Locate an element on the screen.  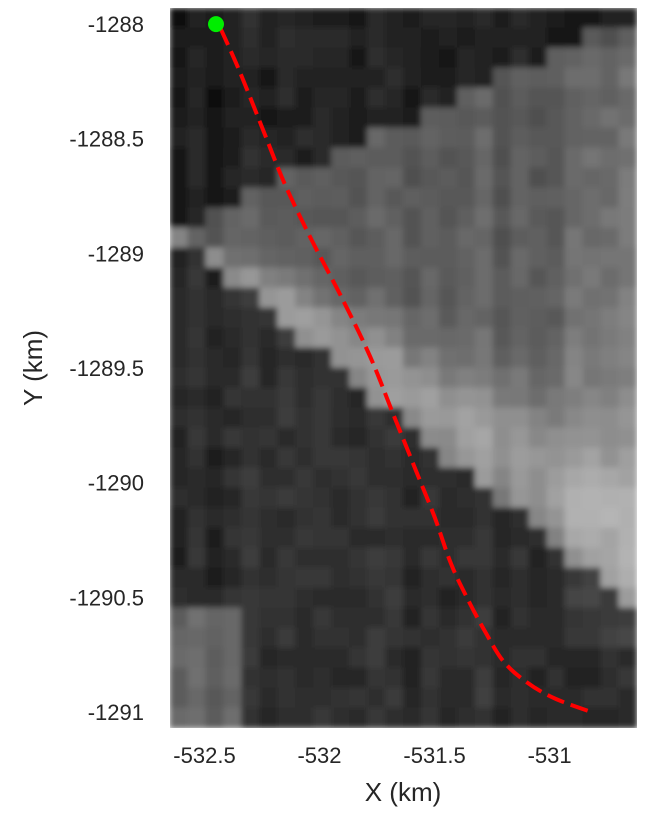
start-point-marker is located at coordinates (216, 24).